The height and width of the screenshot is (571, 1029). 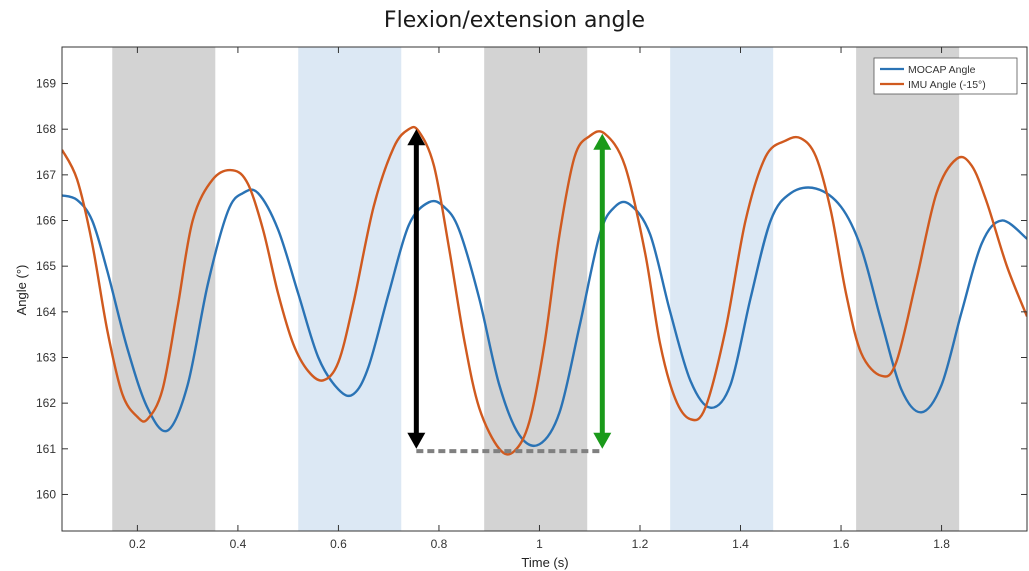 I want to click on x-tick-label: 1.4, so click(x=740, y=544).